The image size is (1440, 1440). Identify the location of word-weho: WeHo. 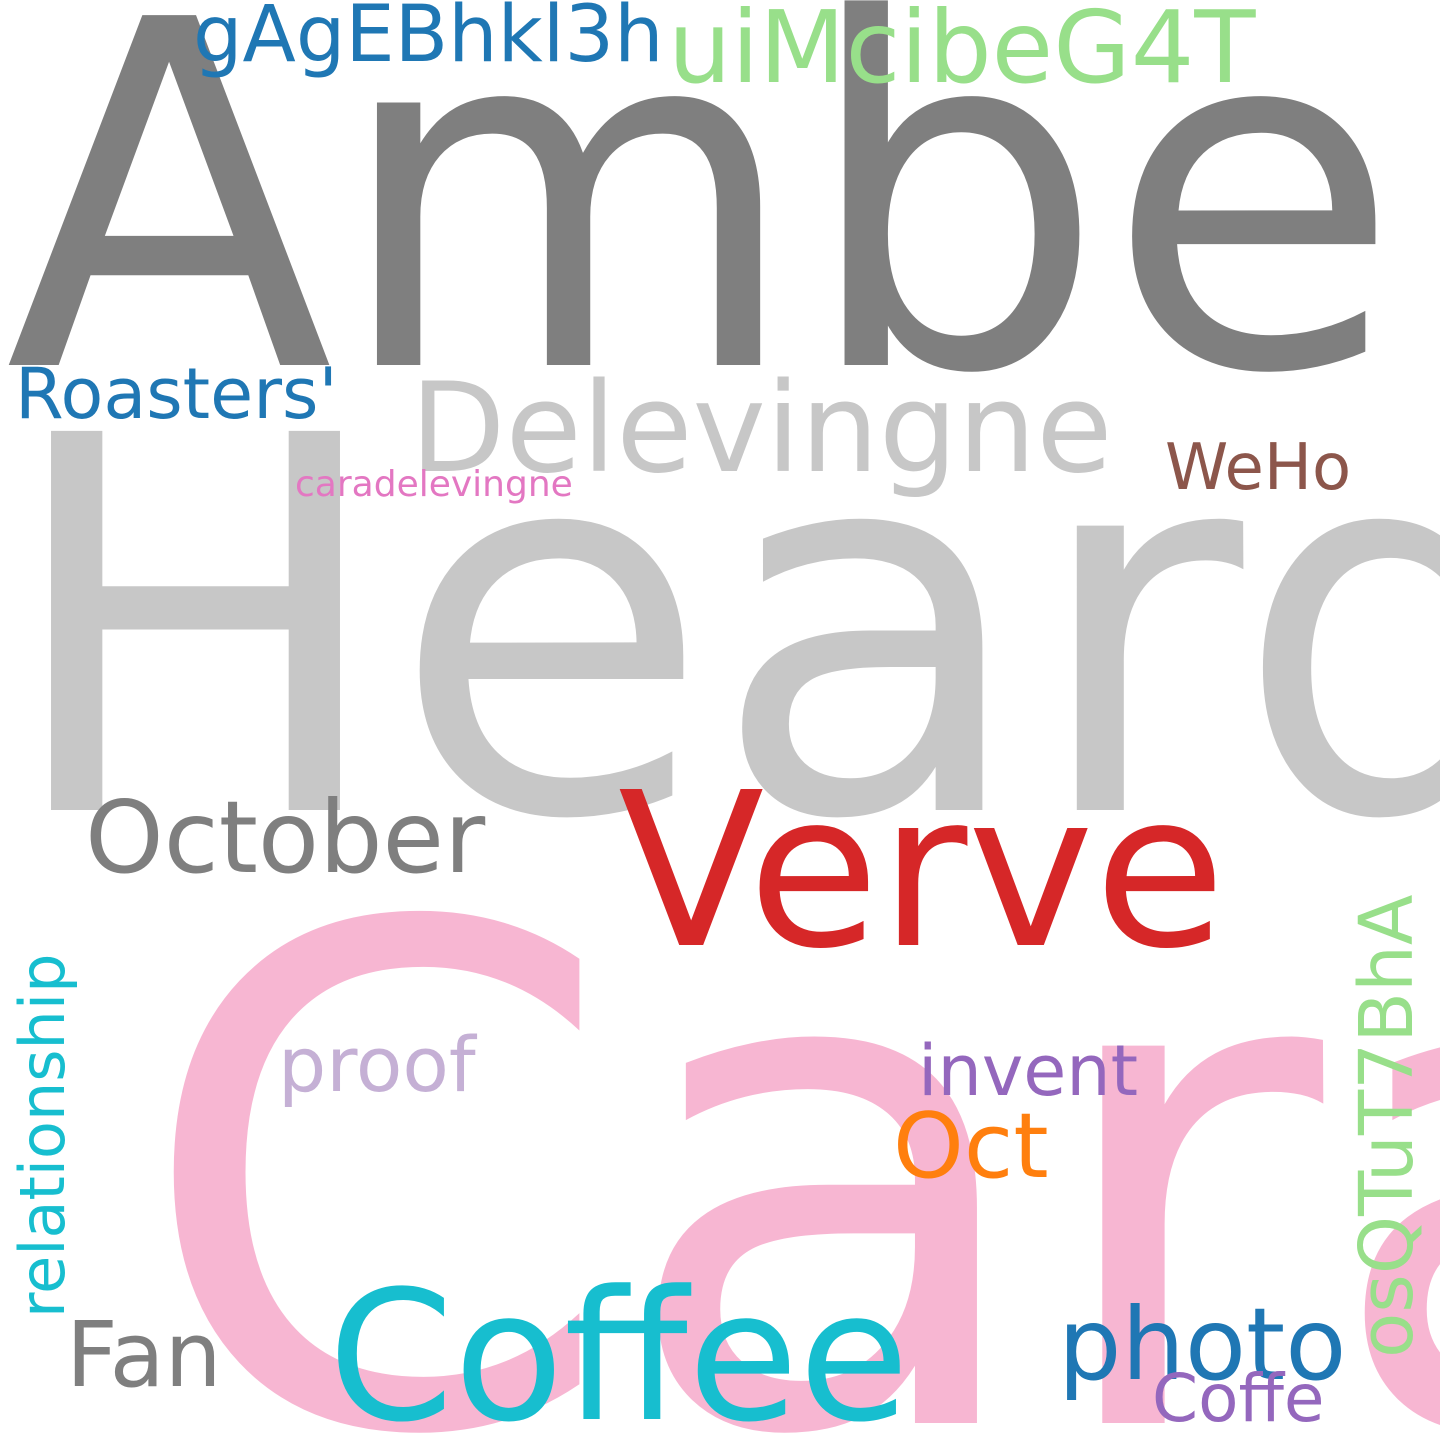
(1258, 468).